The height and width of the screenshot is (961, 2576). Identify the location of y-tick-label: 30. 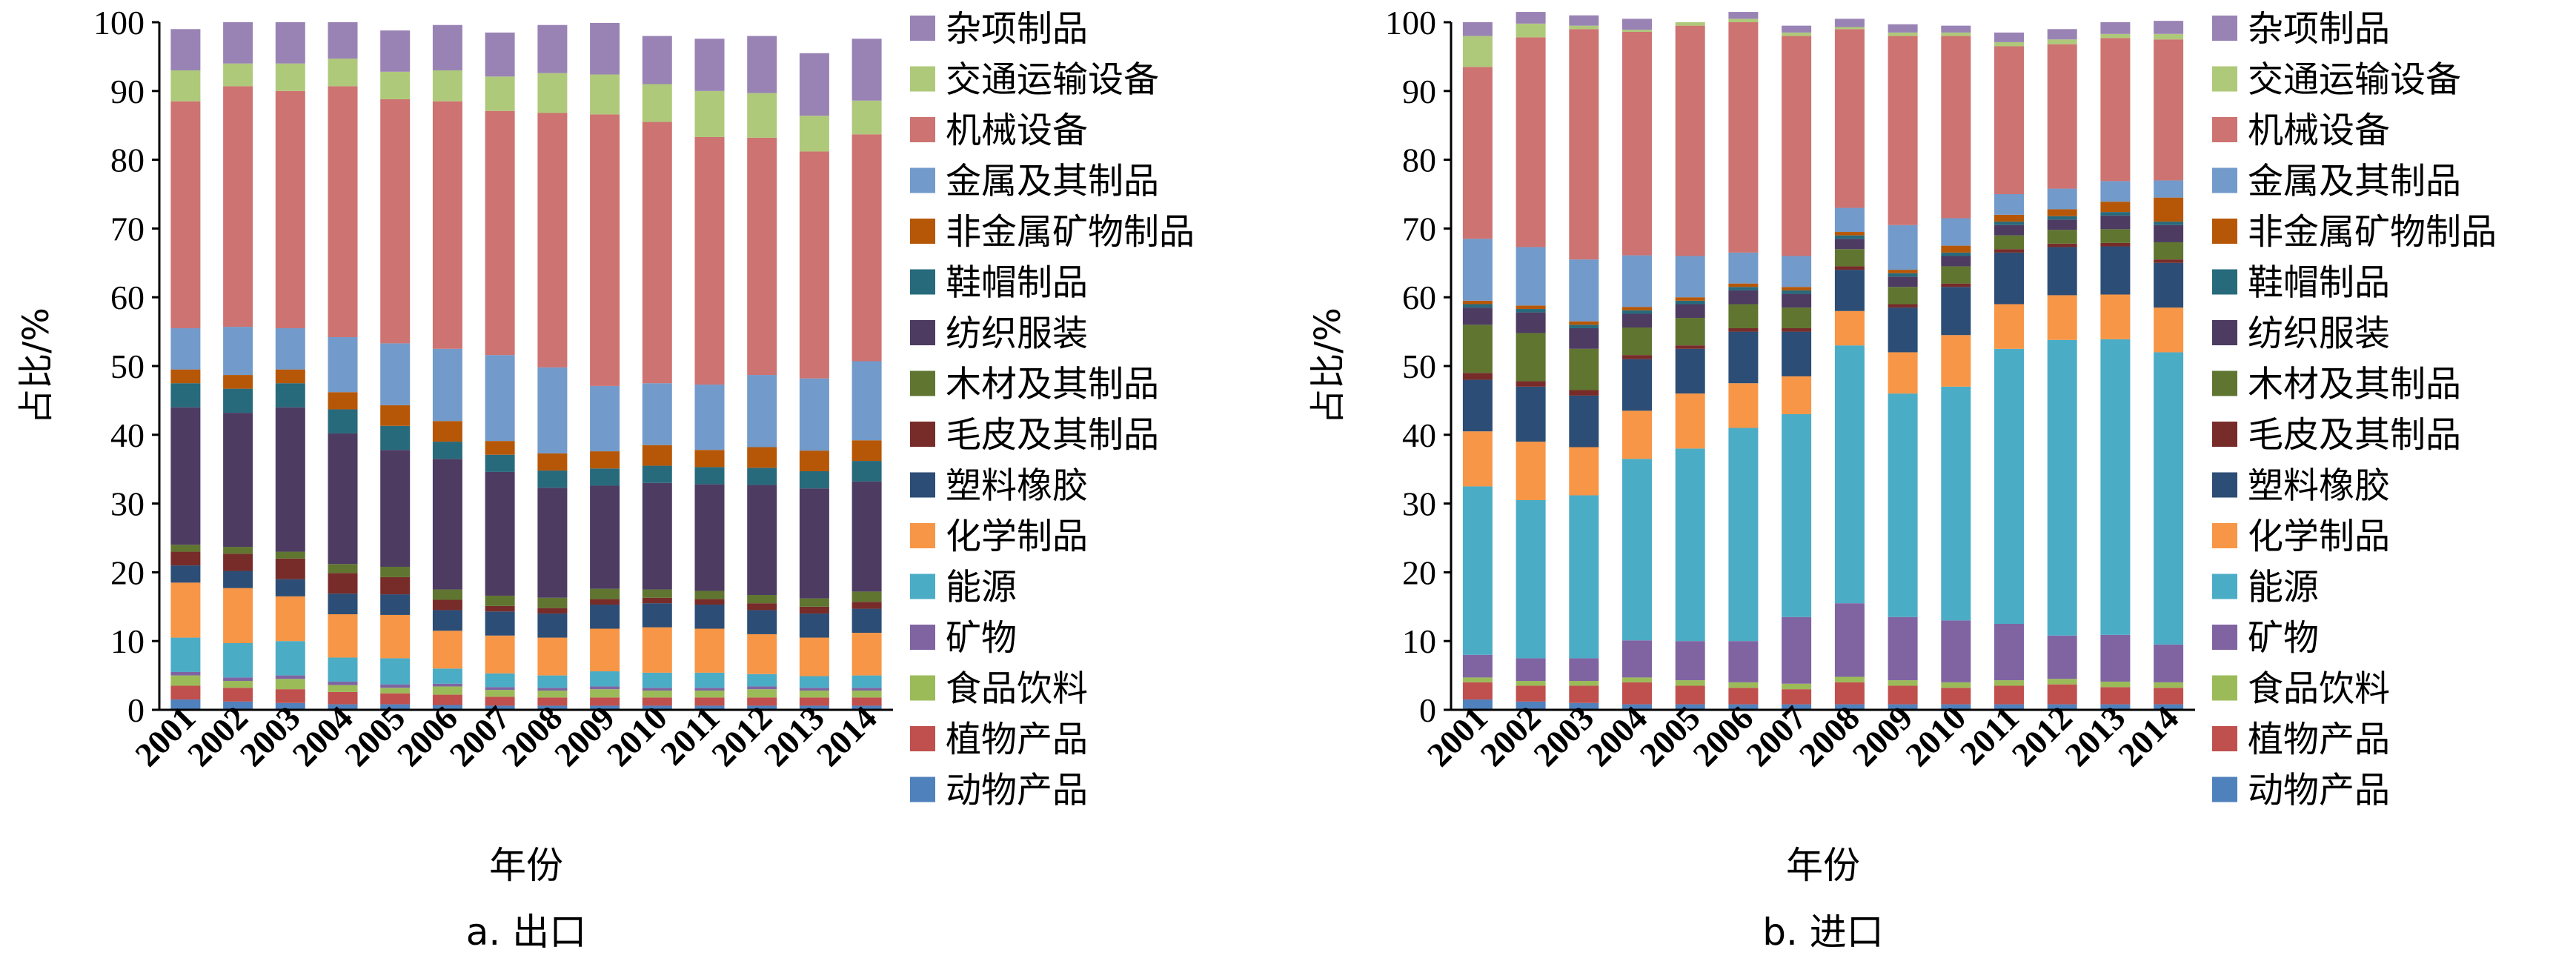
(1419, 504).